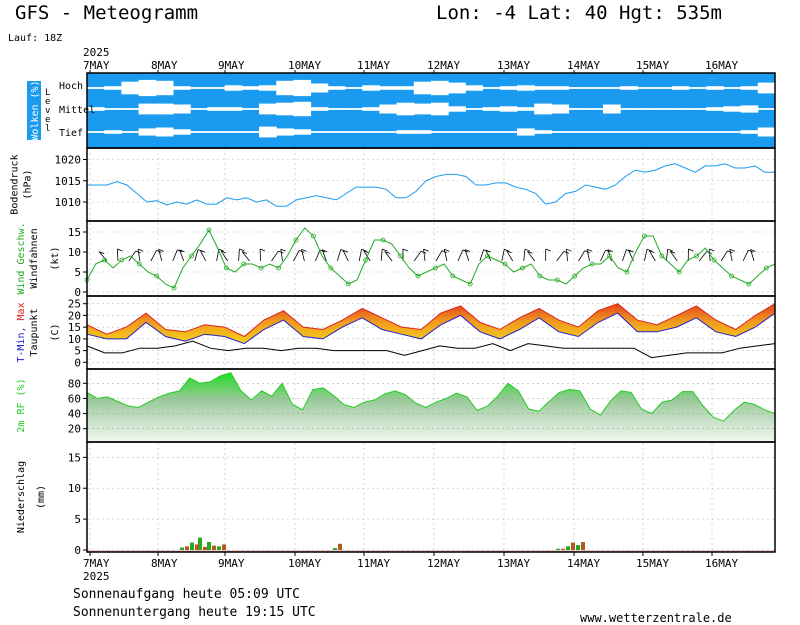  What do you see at coordinates (186, 594) in the screenshot?
I see `sunrise-text: Sonnenaufgang heute 05:09 UTC` at bounding box center [186, 594].